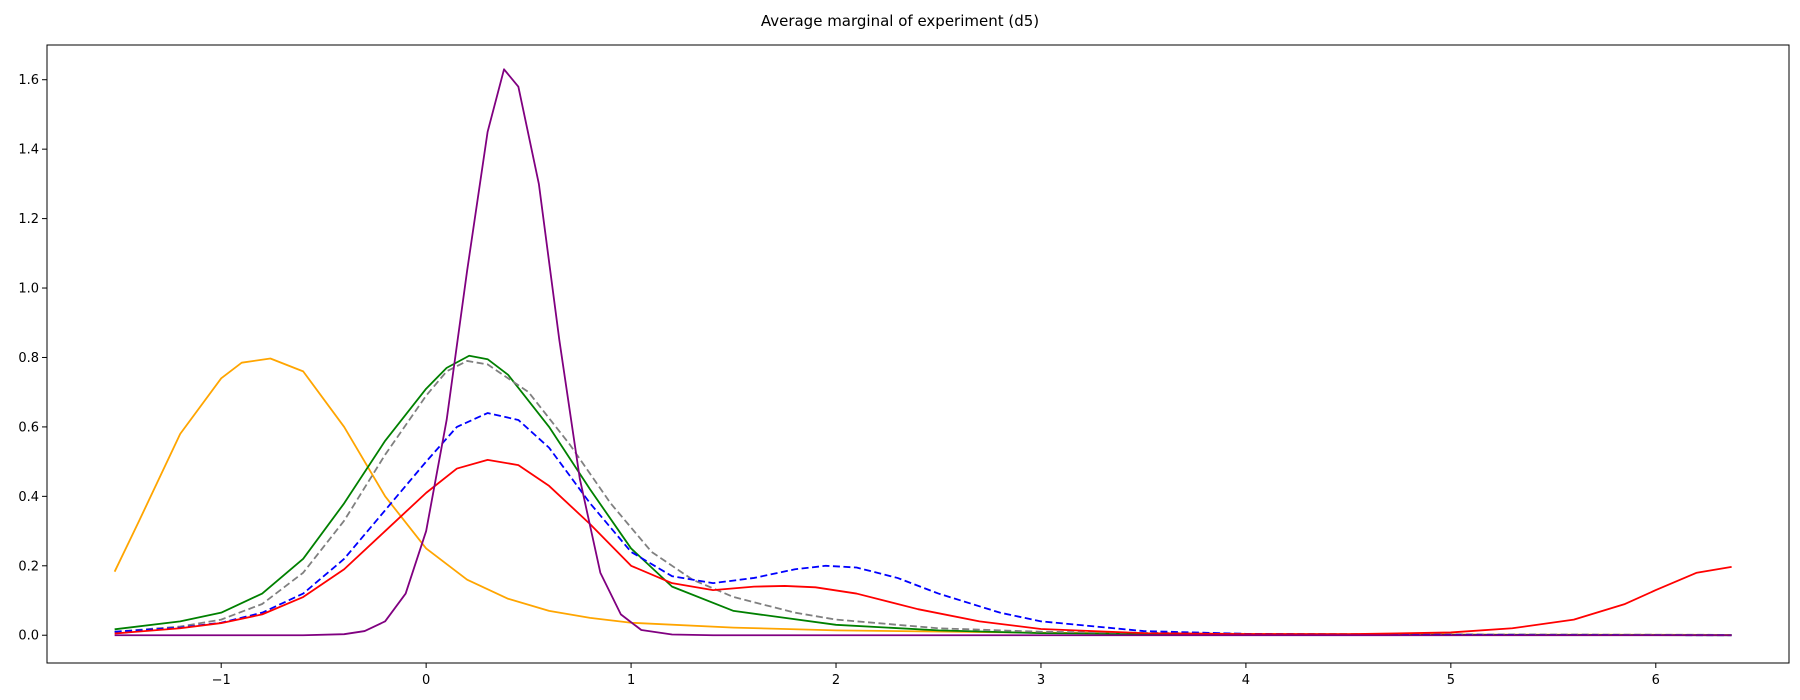  What do you see at coordinates (426, 680) in the screenshot?
I see `x-tick-label: 0` at bounding box center [426, 680].